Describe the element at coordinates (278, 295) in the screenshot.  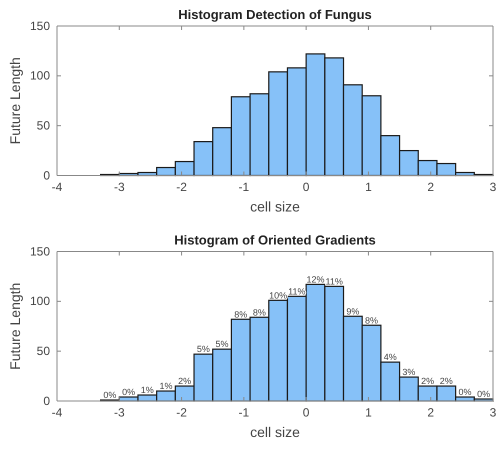
I see `annotation: 10%` at that location.